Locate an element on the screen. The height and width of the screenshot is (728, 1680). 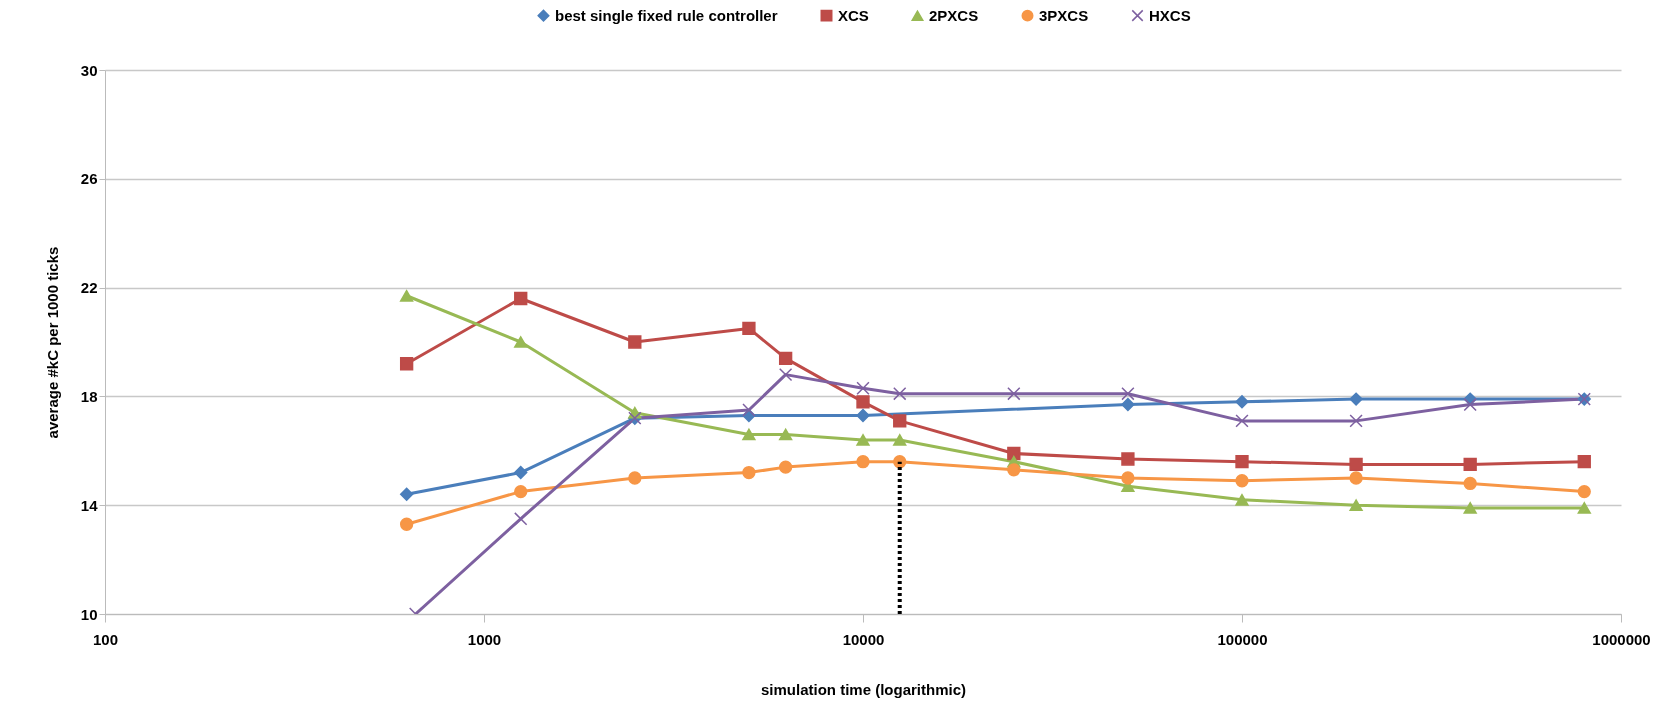
x-tick-label: 10000 is located at coordinates (863, 639).